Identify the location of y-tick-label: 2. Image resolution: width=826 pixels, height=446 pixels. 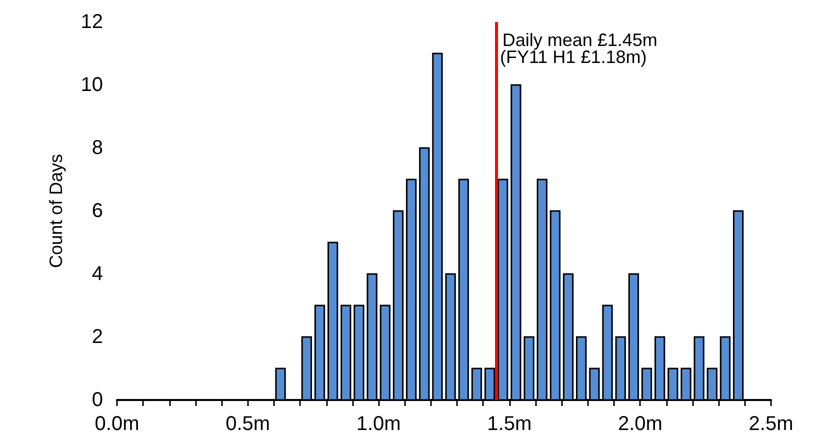
(97, 337).